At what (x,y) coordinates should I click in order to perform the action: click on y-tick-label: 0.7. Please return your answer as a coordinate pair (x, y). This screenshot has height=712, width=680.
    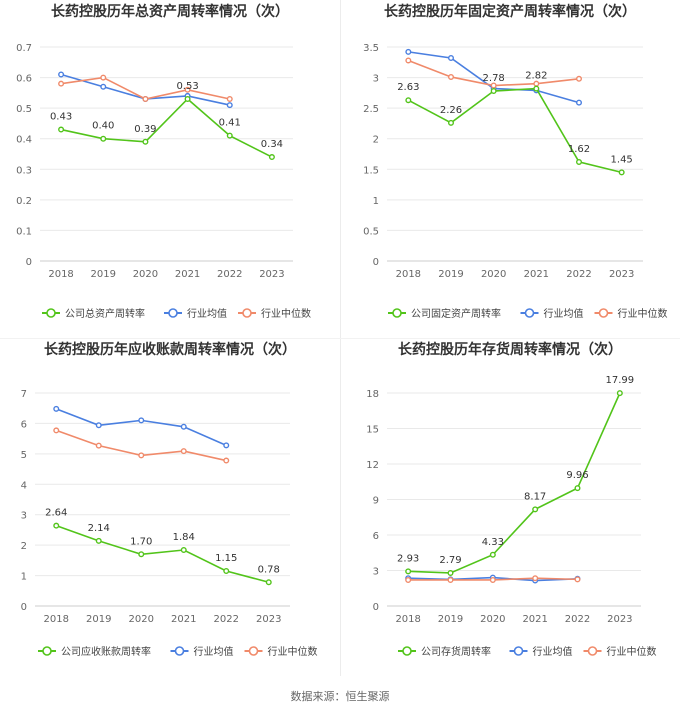
    Looking at the image, I should click on (24, 48).